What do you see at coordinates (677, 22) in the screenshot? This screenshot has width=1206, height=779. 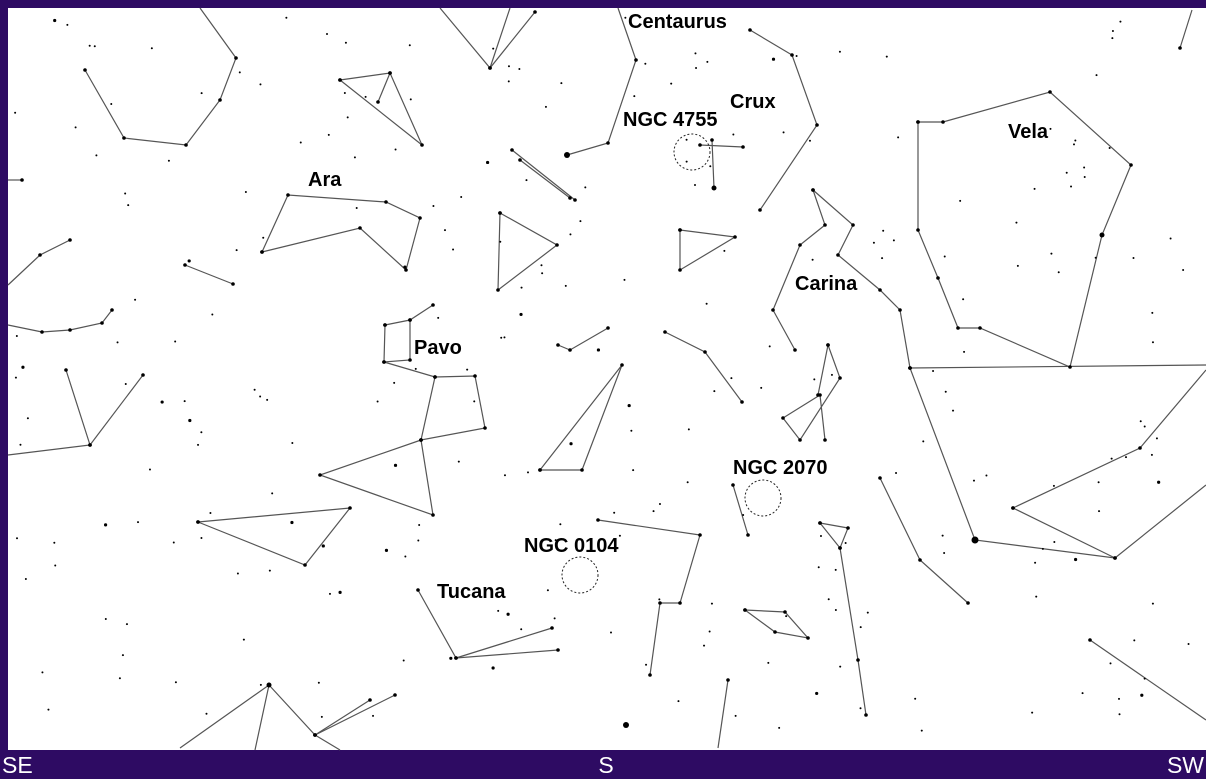 I see `constellation-label: Centaurus` at bounding box center [677, 22].